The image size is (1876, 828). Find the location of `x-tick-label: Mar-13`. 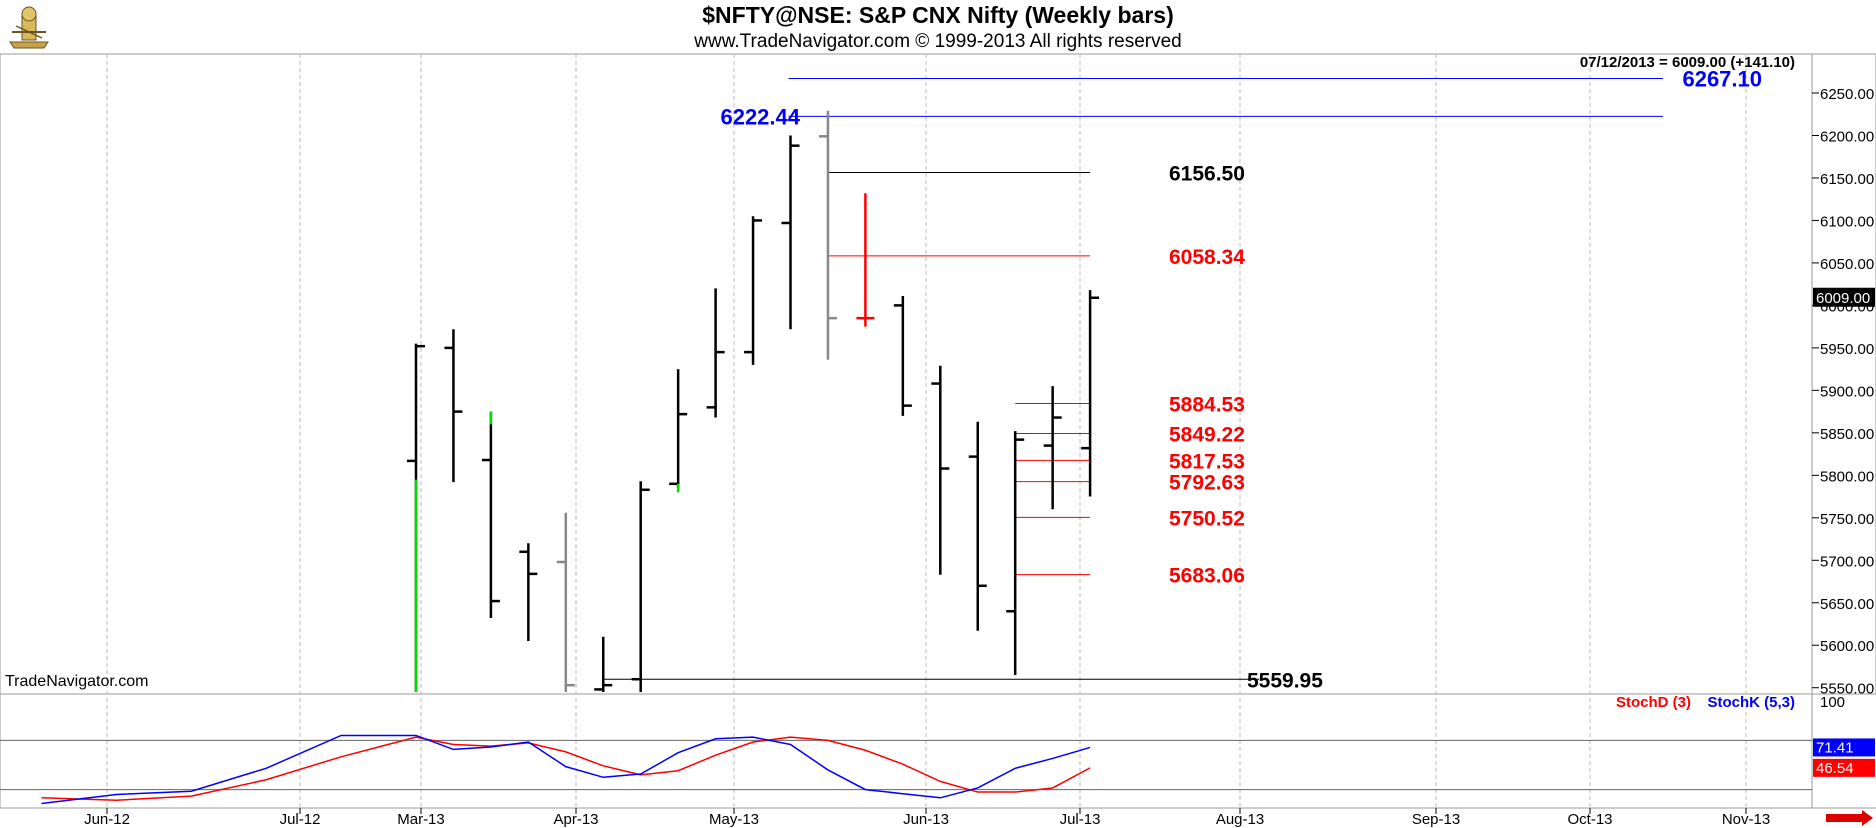

x-tick-label: Mar-13 is located at coordinates (421, 819).